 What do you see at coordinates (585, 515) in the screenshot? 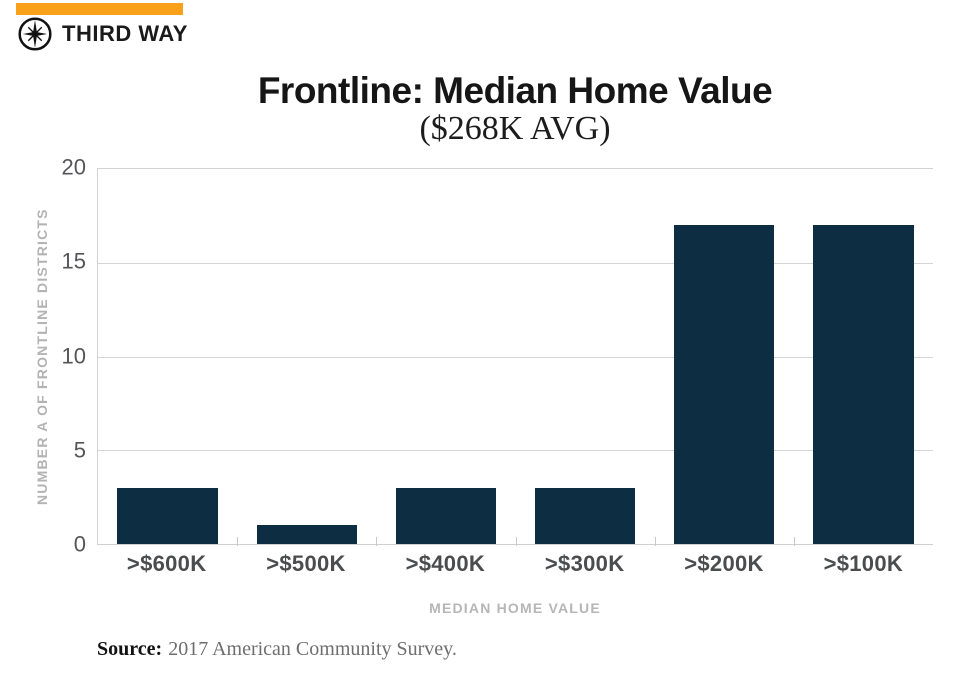
I see `bar->$300K` at bounding box center [585, 515].